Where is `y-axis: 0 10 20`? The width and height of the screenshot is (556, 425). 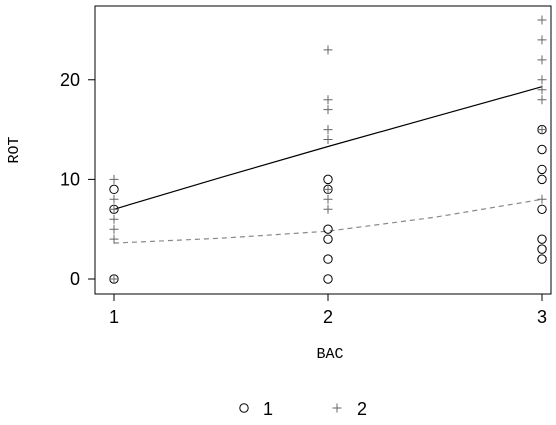 y-axis: 0 10 20 is located at coordinates (77, 179).